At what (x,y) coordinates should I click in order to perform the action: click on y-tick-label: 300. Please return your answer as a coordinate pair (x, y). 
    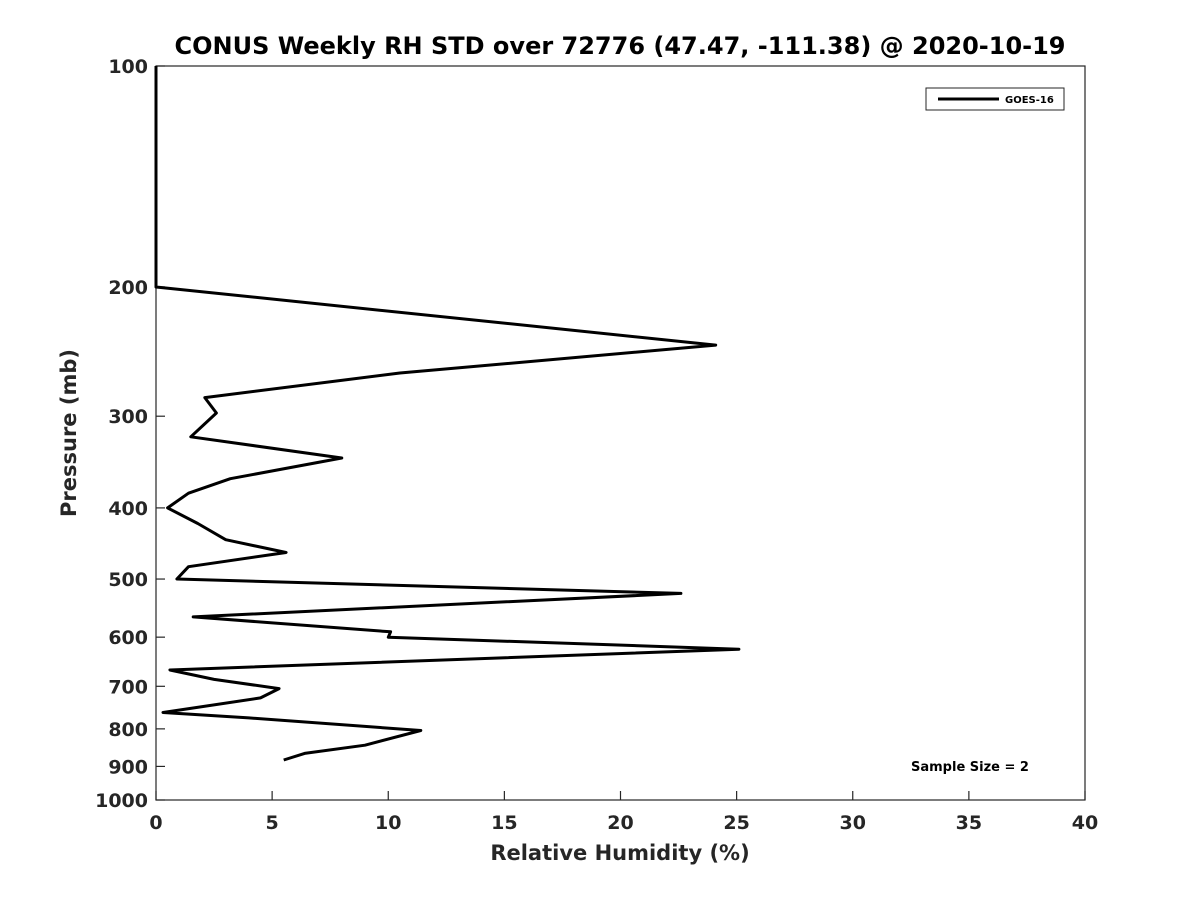
    Looking at the image, I should click on (128, 417).